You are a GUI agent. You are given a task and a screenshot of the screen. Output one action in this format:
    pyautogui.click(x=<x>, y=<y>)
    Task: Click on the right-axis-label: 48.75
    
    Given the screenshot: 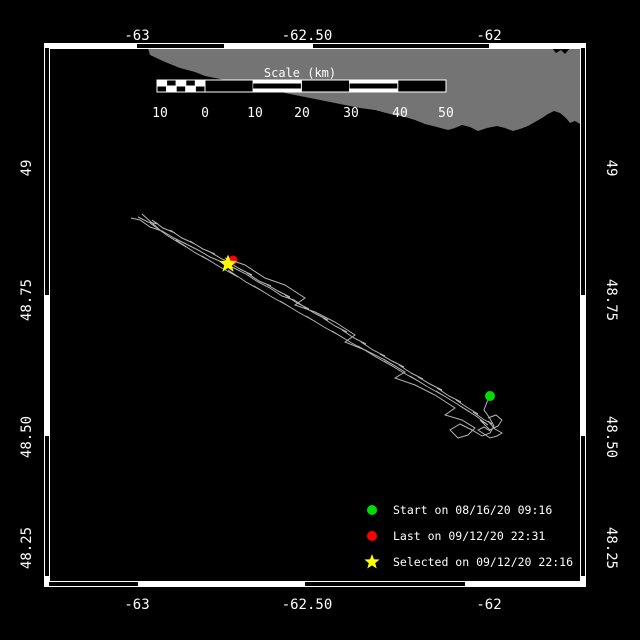 What is the action you would take?
    pyautogui.click(x=611, y=300)
    